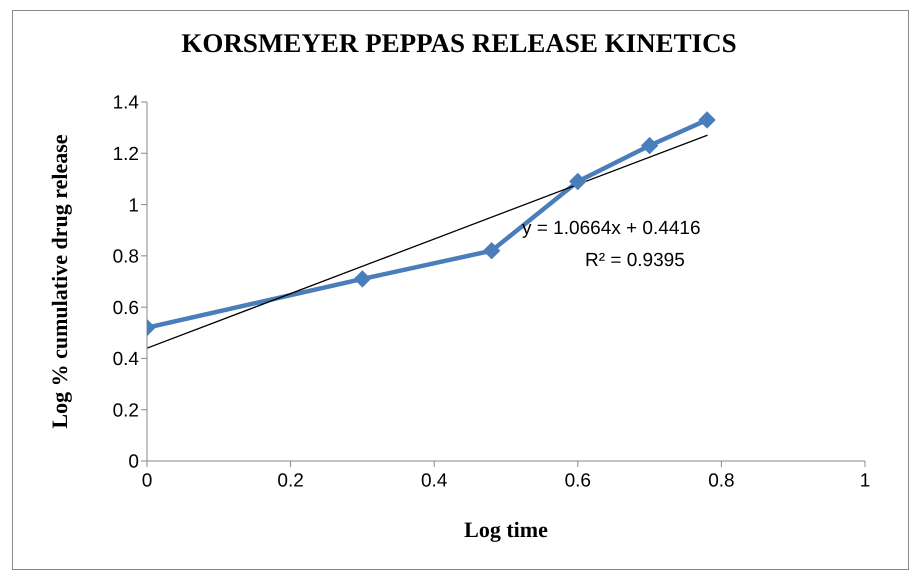 This screenshot has width=918, height=577. I want to click on y-axis-title: Log % cumulative drug release, so click(59, 281).